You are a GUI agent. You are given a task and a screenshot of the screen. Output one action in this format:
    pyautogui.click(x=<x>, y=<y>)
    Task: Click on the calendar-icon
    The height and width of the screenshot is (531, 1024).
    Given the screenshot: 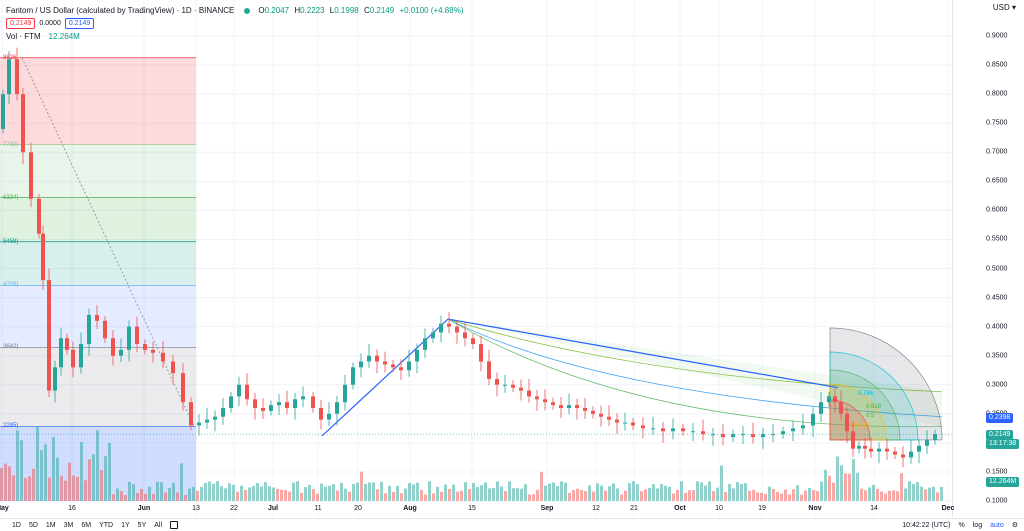 What is the action you would take?
    pyautogui.click(x=174, y=525)
    